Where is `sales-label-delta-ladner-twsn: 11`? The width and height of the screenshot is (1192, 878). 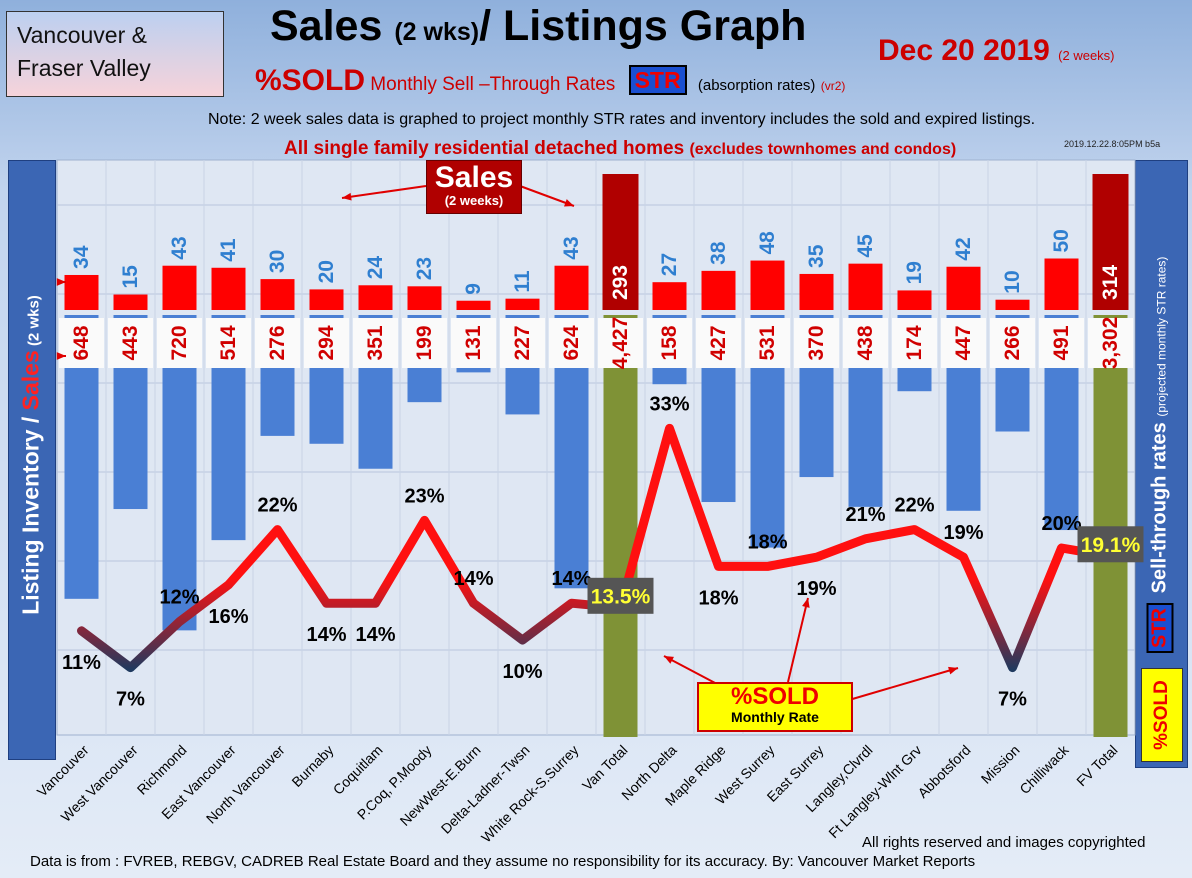
sales-label-delta-ladner-twsn: 11 is located at coordinates (522, 281).